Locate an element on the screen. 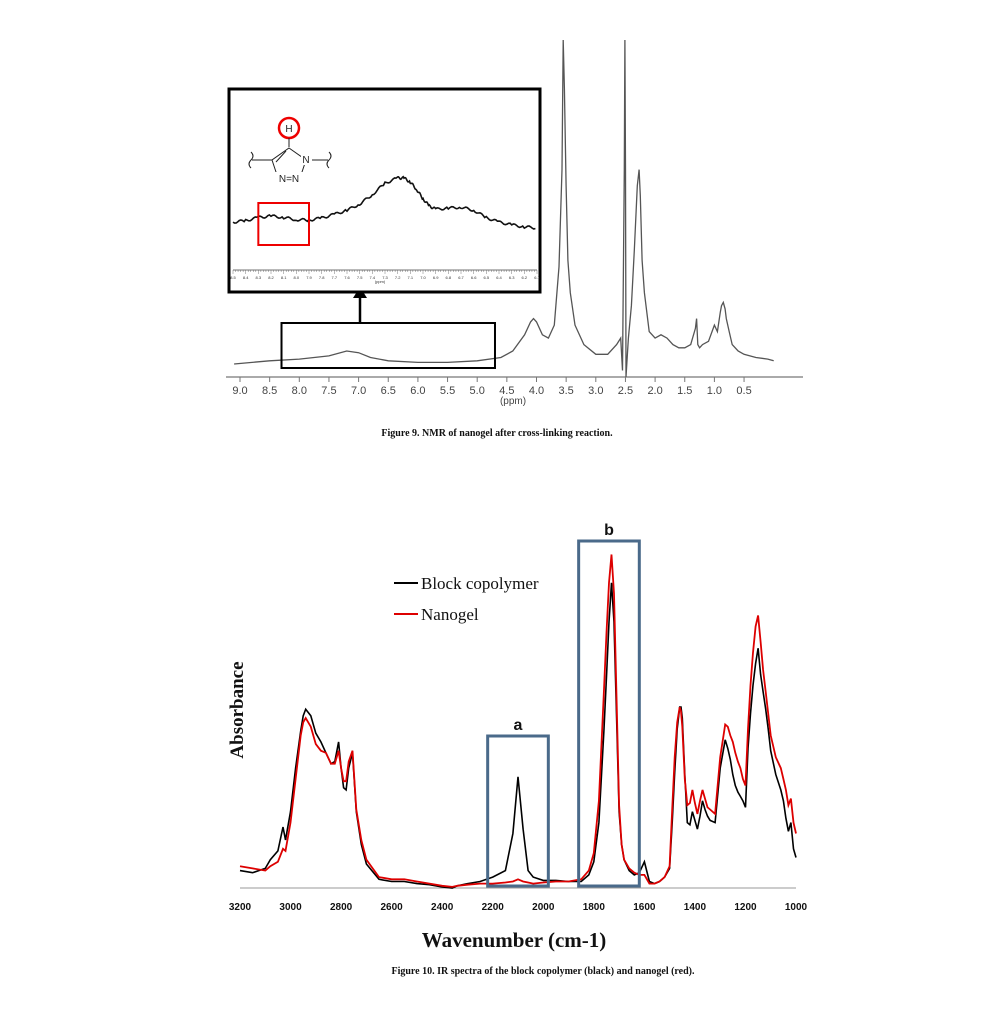 The height and width of the screenshot is (1030, 994). inset-tick-label: 7.4 is located at coordinates (373, 277).